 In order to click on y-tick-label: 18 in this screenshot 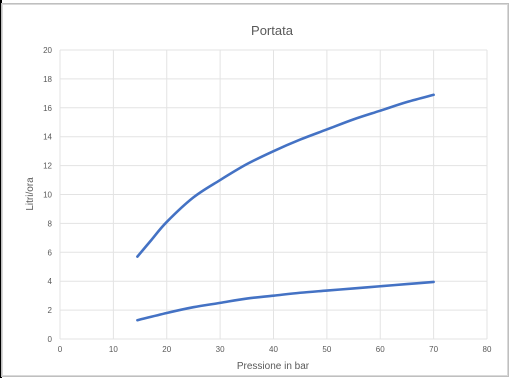, I will do `click(47, 79)`.